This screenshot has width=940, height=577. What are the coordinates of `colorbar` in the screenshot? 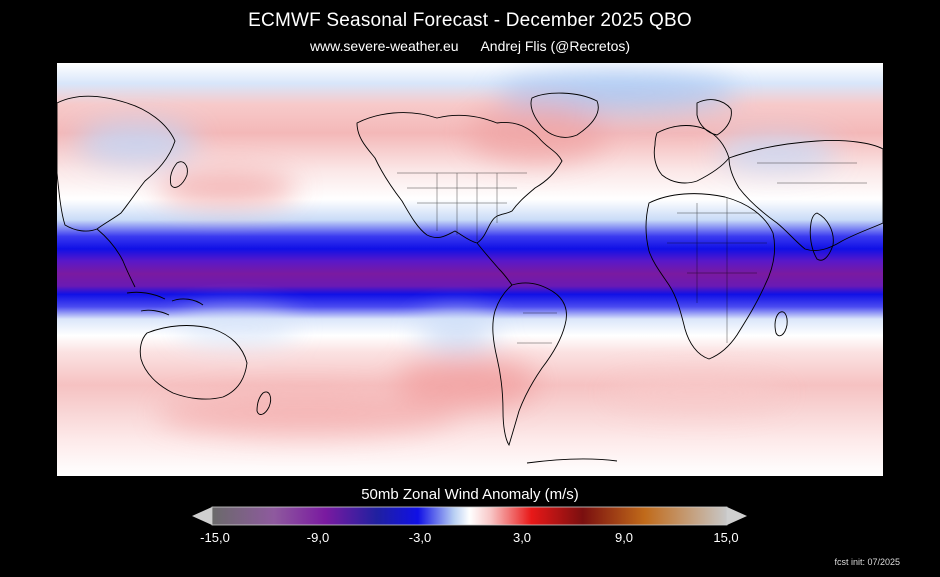 It's located at (469, 516).